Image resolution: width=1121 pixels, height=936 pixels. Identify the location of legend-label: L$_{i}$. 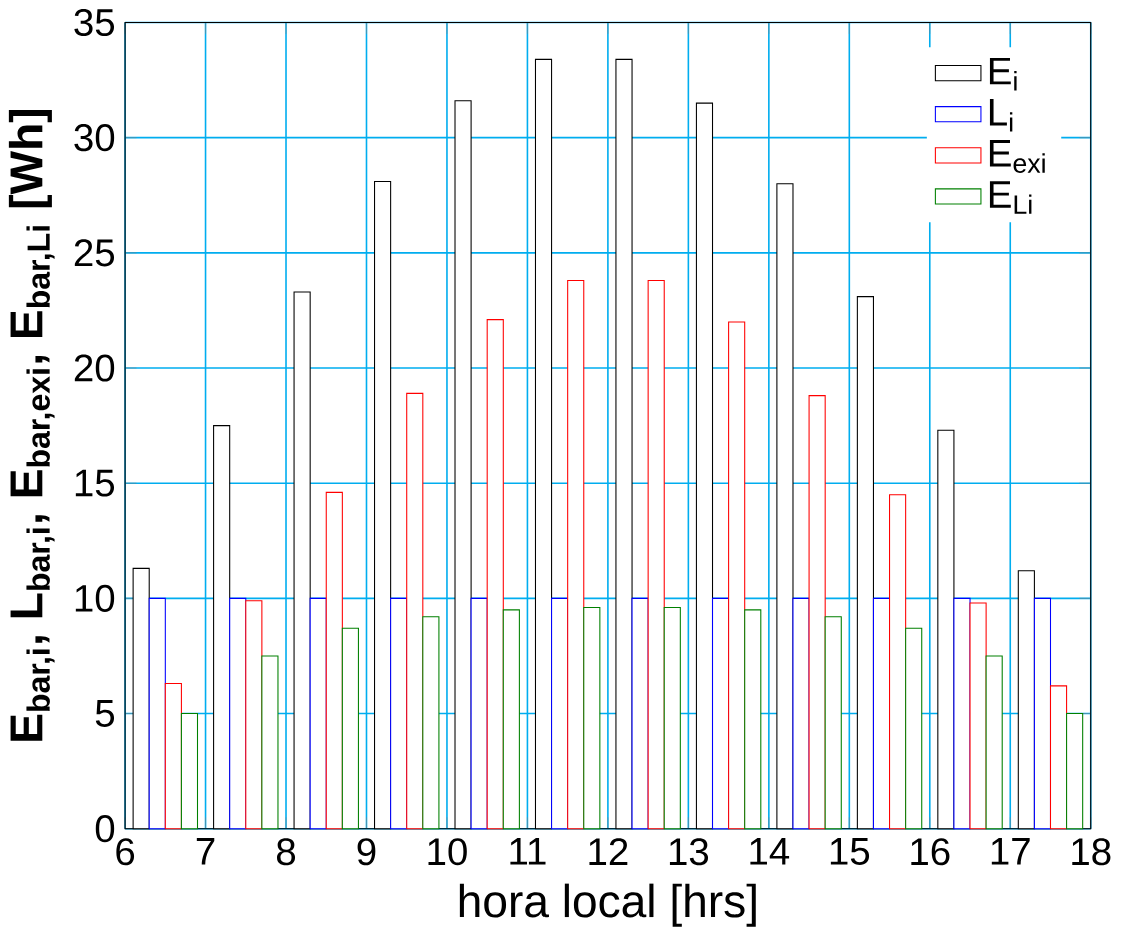
(1001, 115).